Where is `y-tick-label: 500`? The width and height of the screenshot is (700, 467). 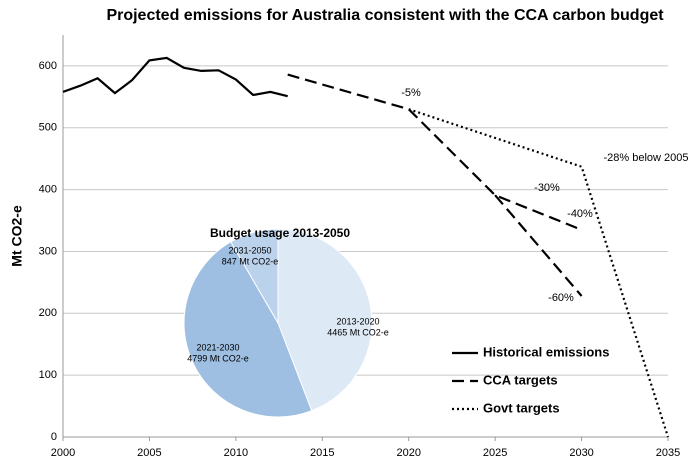 y-tick-label: 500 is located at coordinates (48, 128).